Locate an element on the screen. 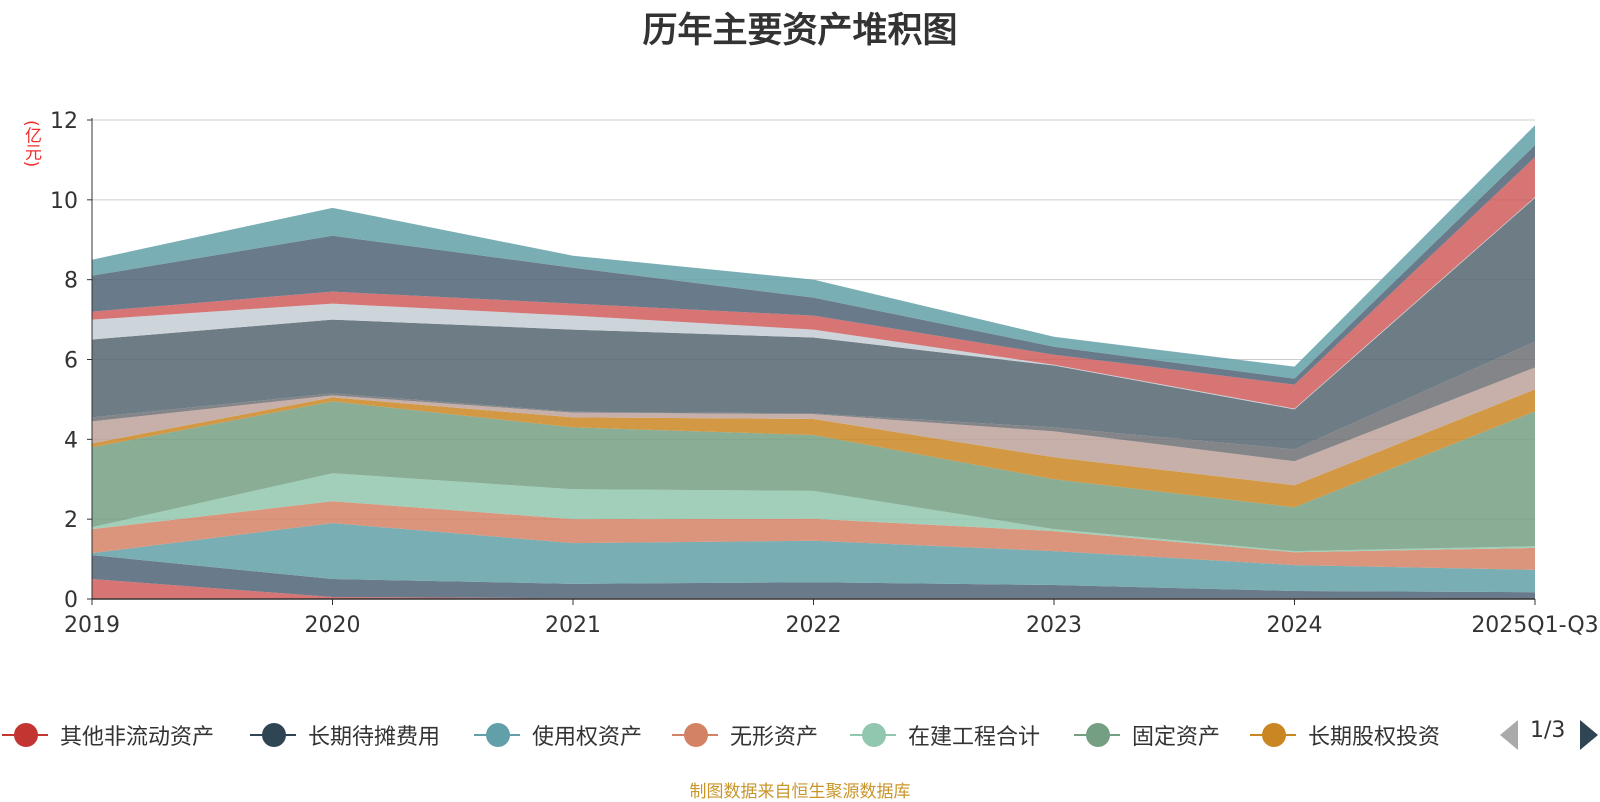 The image size is (1600, 802). chart-title: 历年主要资产堆积图 is located at coordinates (800, 31).